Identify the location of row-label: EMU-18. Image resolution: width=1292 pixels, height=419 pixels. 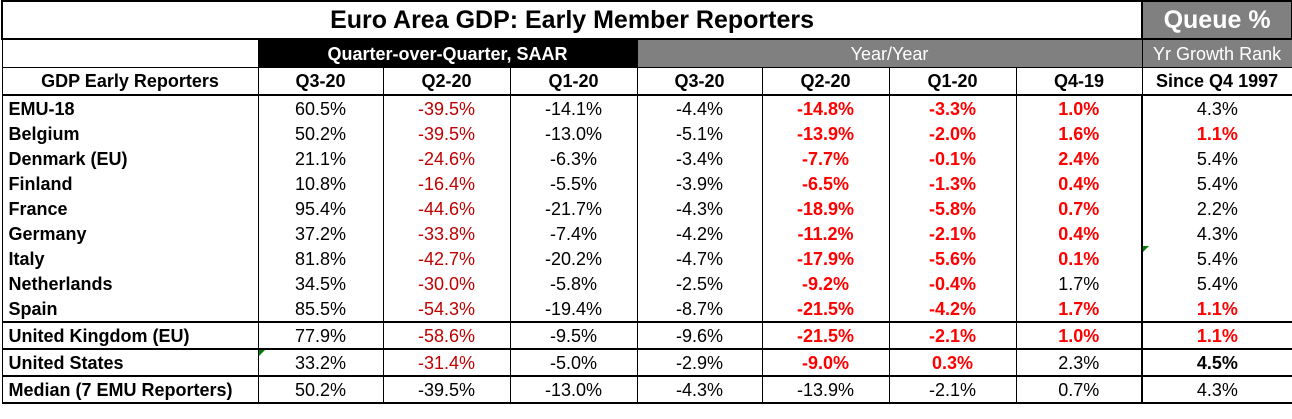
(130, 108).